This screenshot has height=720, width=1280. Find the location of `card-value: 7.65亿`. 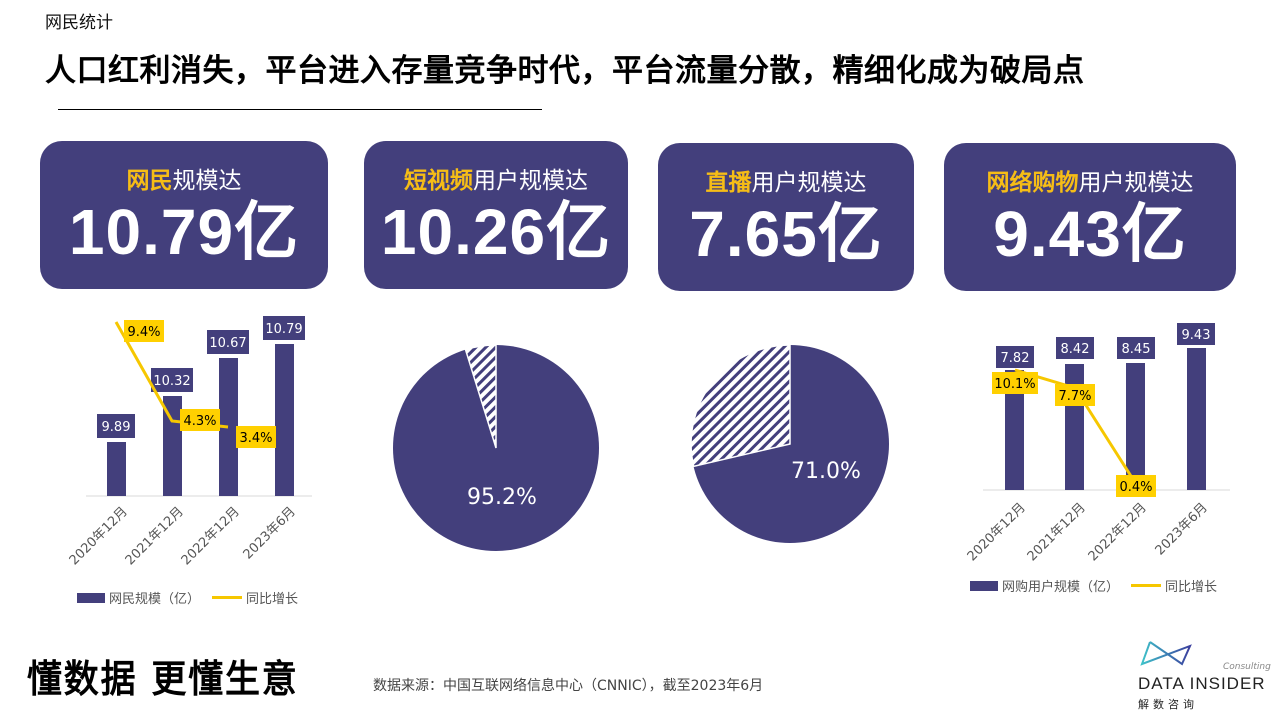

card-value: 7.65亿 is located at coordinates (786, 234).